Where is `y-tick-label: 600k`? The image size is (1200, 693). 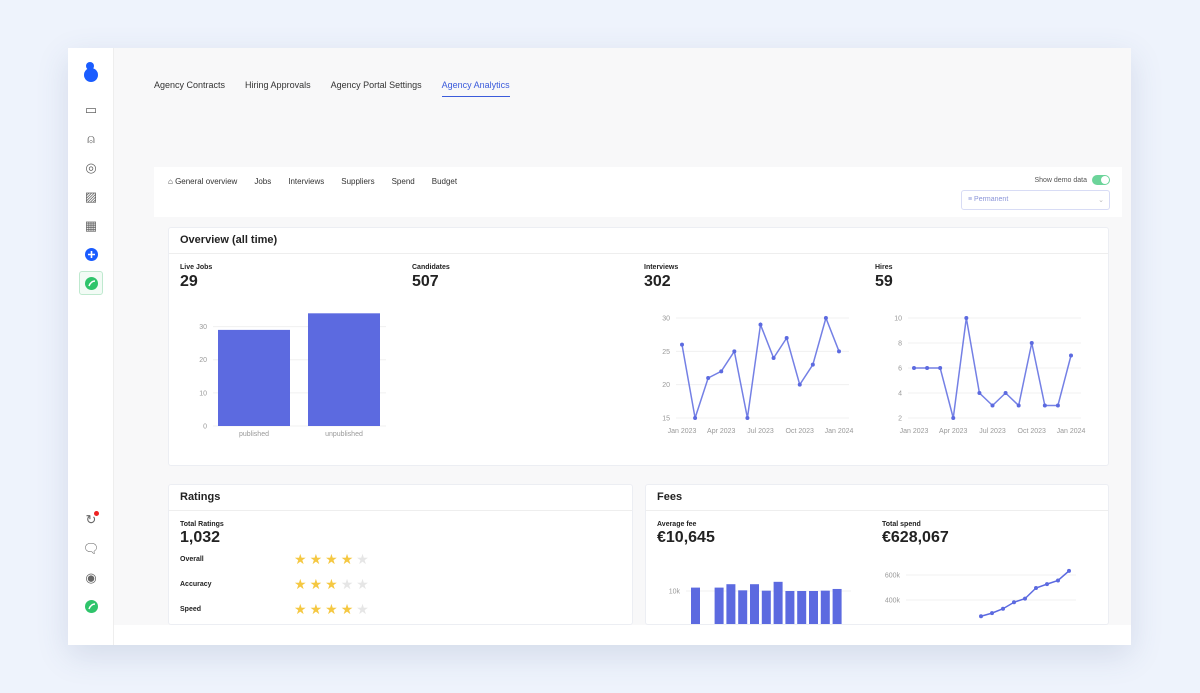
y-tick-label: 600k is located at coordinates (893, 576).